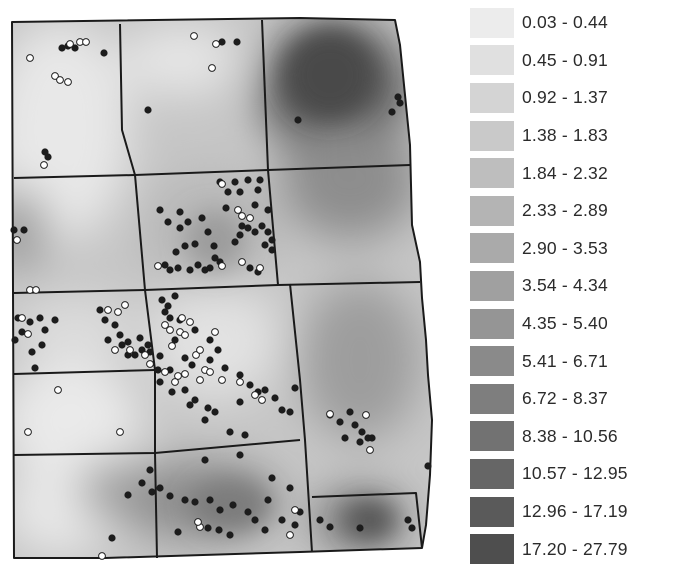 This screenshot has width=679, height=568. Describe the element at coordinates (565, 22) in the screenshot. I see `legend-label: 0.03 - 0.44` at that location.